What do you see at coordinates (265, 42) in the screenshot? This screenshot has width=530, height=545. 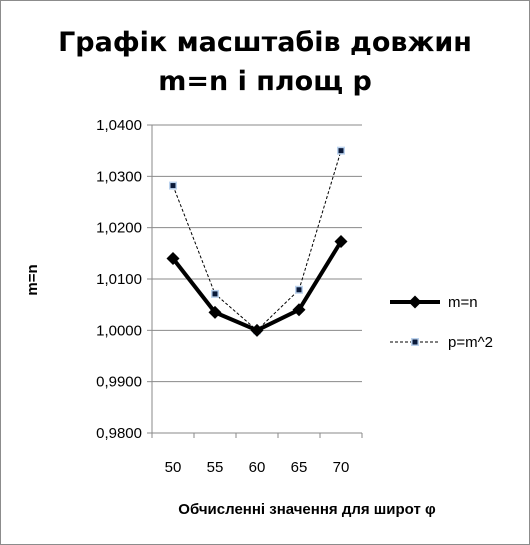 I see `chart-title-line-1: Графік масштабів довжин` at bounding box center [265, 42].